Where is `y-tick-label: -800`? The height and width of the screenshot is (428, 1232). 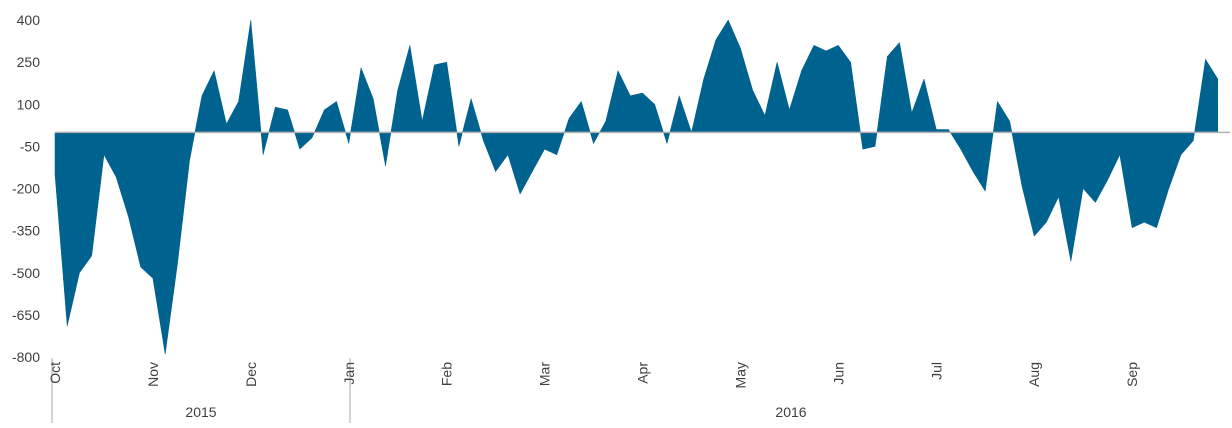 y-tick-label: -800 is located at coordinates (26, 357).